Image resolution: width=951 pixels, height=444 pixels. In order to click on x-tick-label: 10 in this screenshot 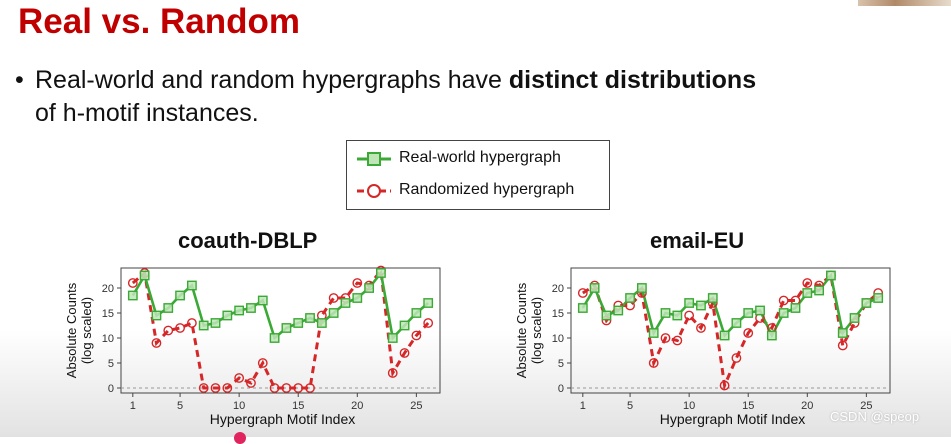, I will do `click(239, 406)`.